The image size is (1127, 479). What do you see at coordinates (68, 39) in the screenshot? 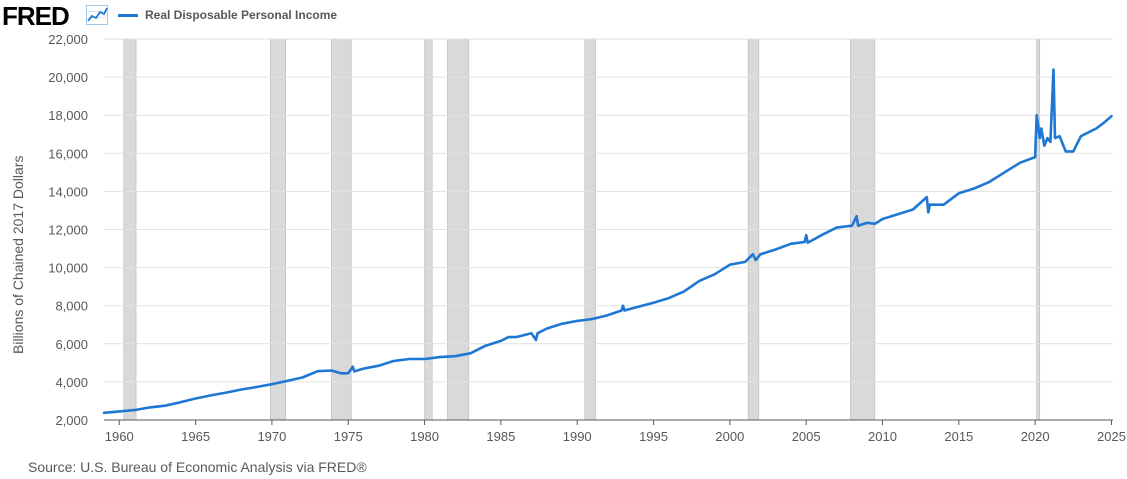
I see `y-tick-label: 22,000` at bounding box center [68, 39].